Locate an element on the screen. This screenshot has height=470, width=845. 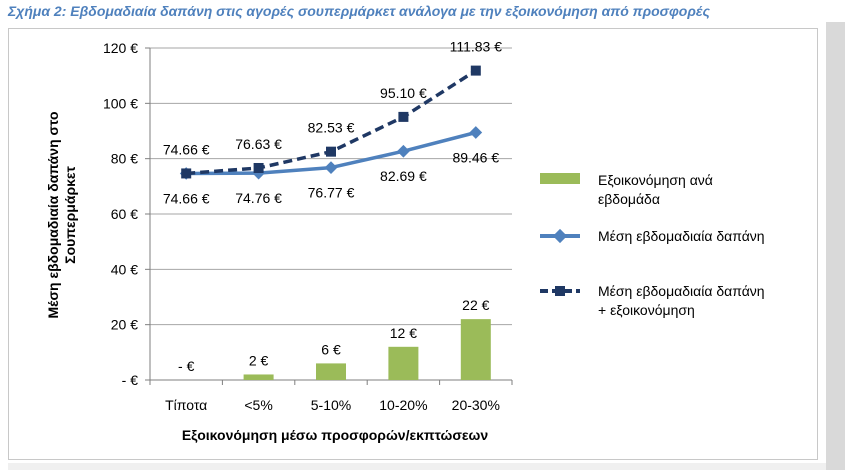
y-tick-label: 40 € is located at coordinates (124, 269).